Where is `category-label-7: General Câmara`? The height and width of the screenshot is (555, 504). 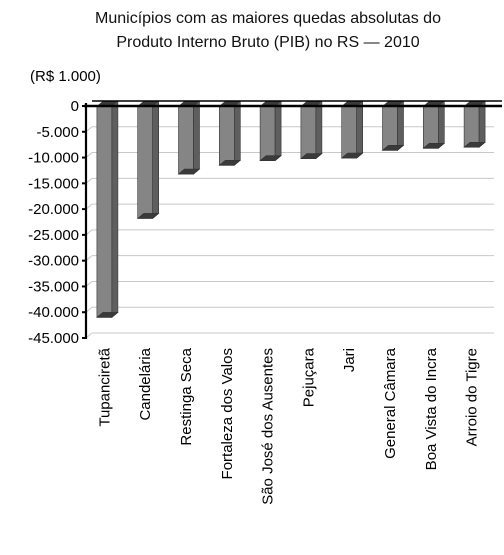 category-label-7: General Câmara is located at coordinates (390, 403).